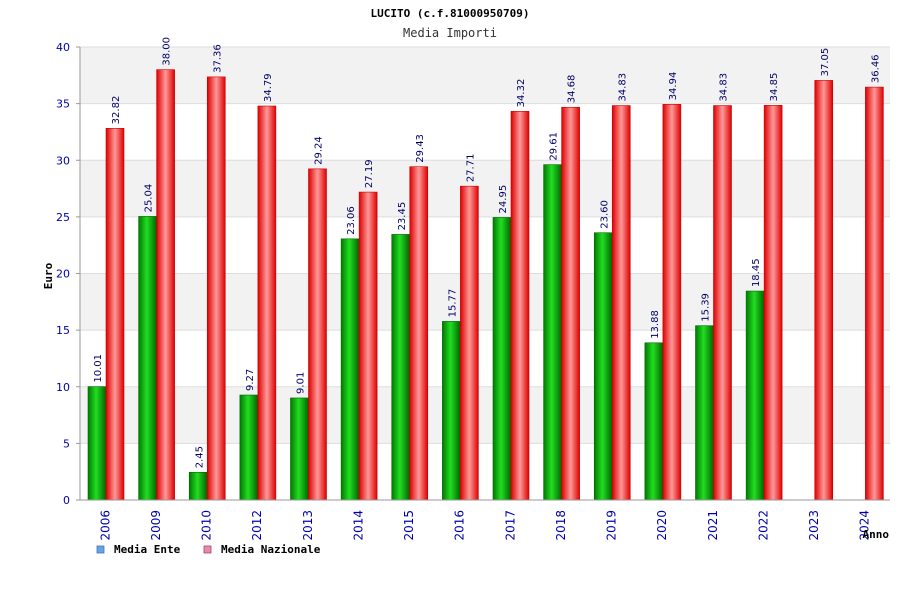 The height and width of the screenshot is (600, 900). What do you see at coordinates (249, 447) in the screenshot?
I see `bar-media-ente-2012` at bounding box center [249, 447].